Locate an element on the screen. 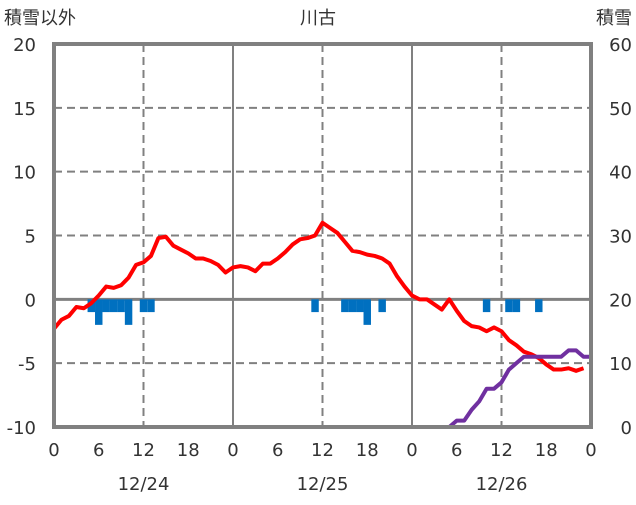 The image size is (636, 505). left-tick-label: -10 is located at coordinates (21, 428).